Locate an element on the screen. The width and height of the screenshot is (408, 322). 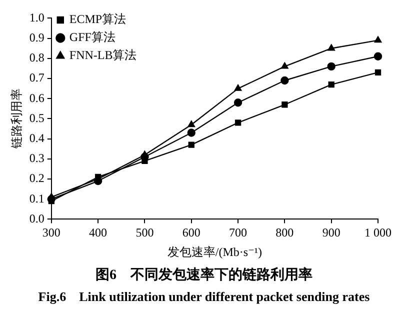
y-tick-label: 0.3 is located at coordinates (36, 158).